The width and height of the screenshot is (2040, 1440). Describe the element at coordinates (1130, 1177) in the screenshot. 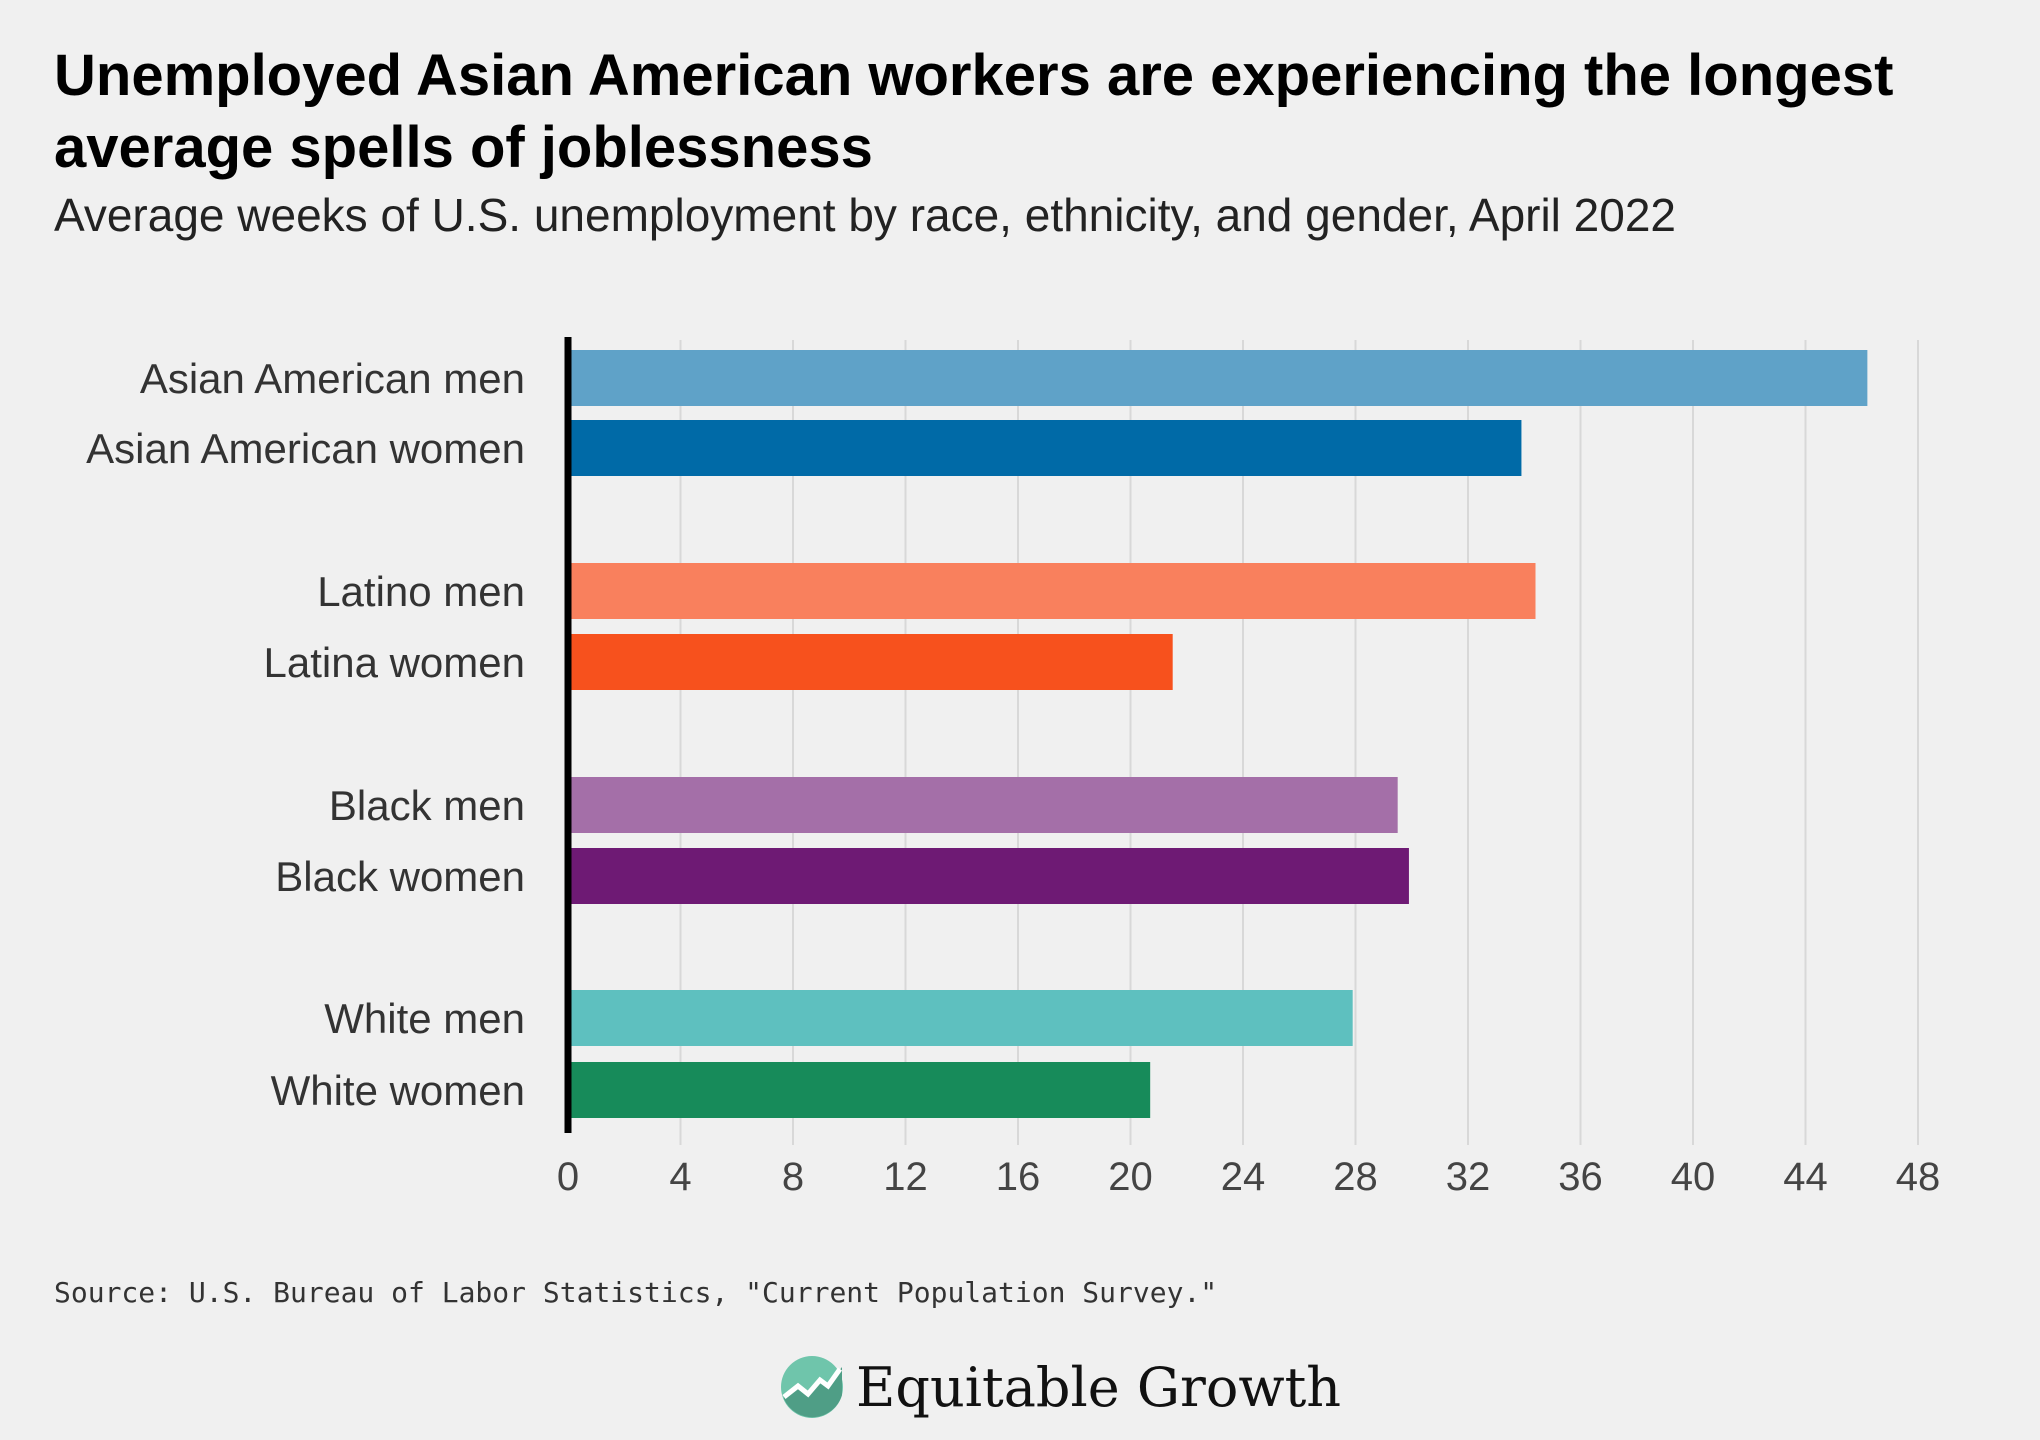

I see `x-tick-label: 20` at that location.